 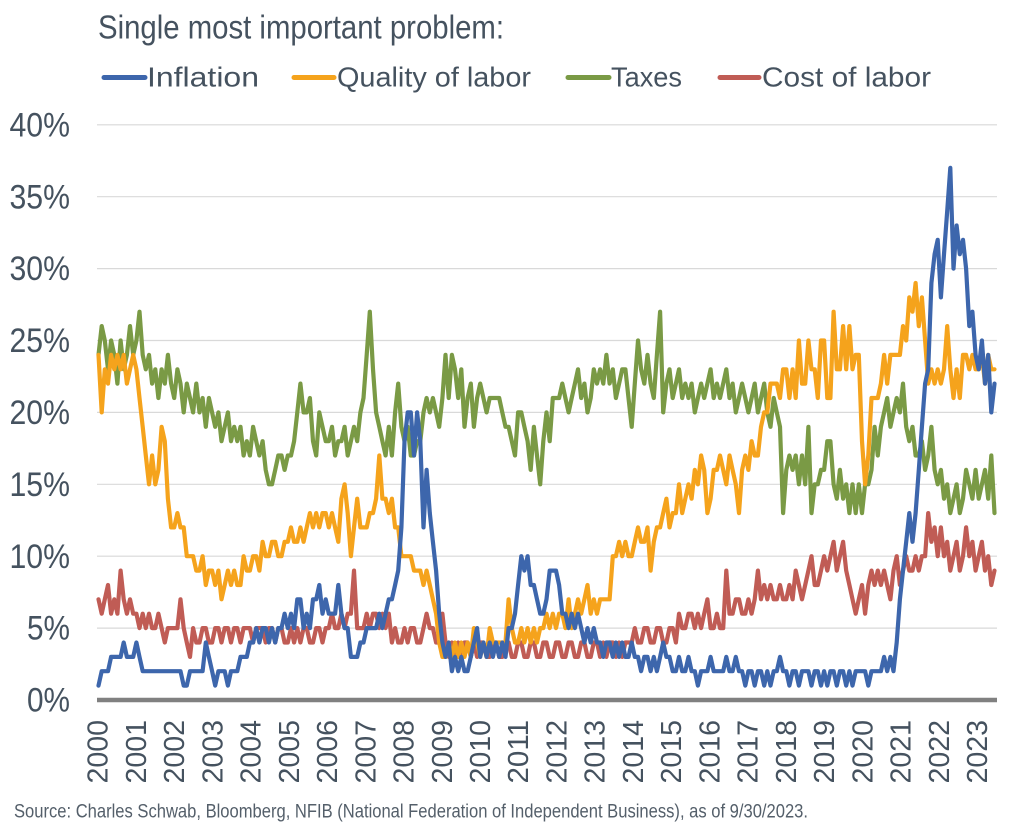 I want to click on svg-text: 2012, so click(x=558, y=752).